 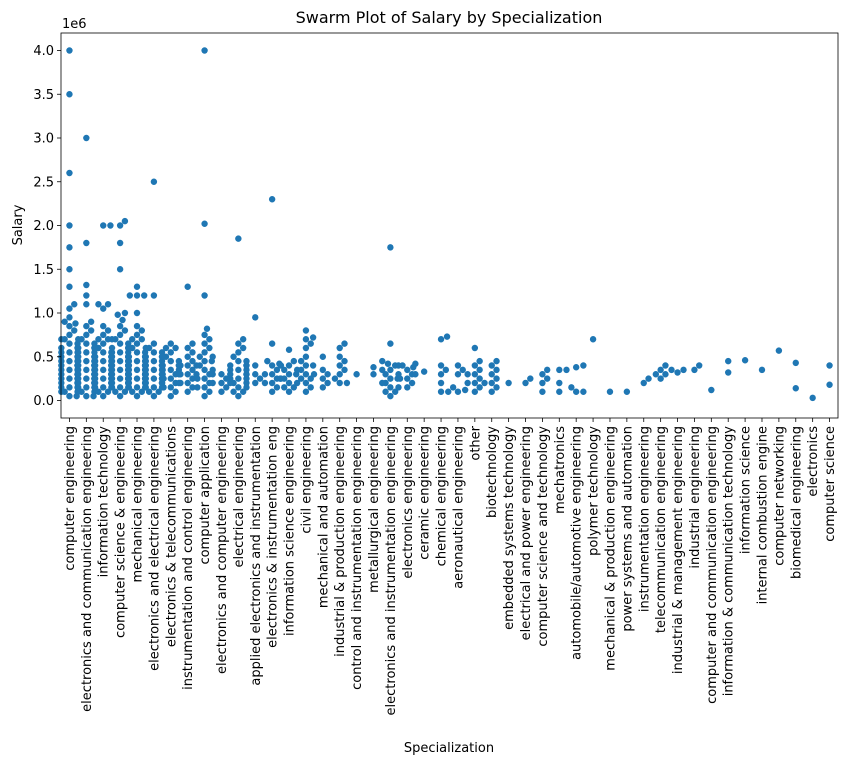 I want to click on x-tick-label: control and instrumentation engineering, so click(x=357, y=558).